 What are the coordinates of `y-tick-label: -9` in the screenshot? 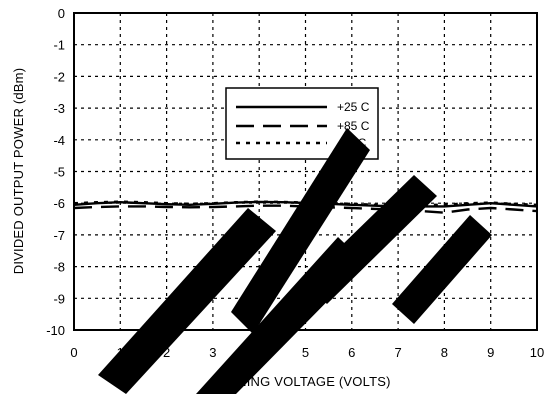 It's located at (59, 298).